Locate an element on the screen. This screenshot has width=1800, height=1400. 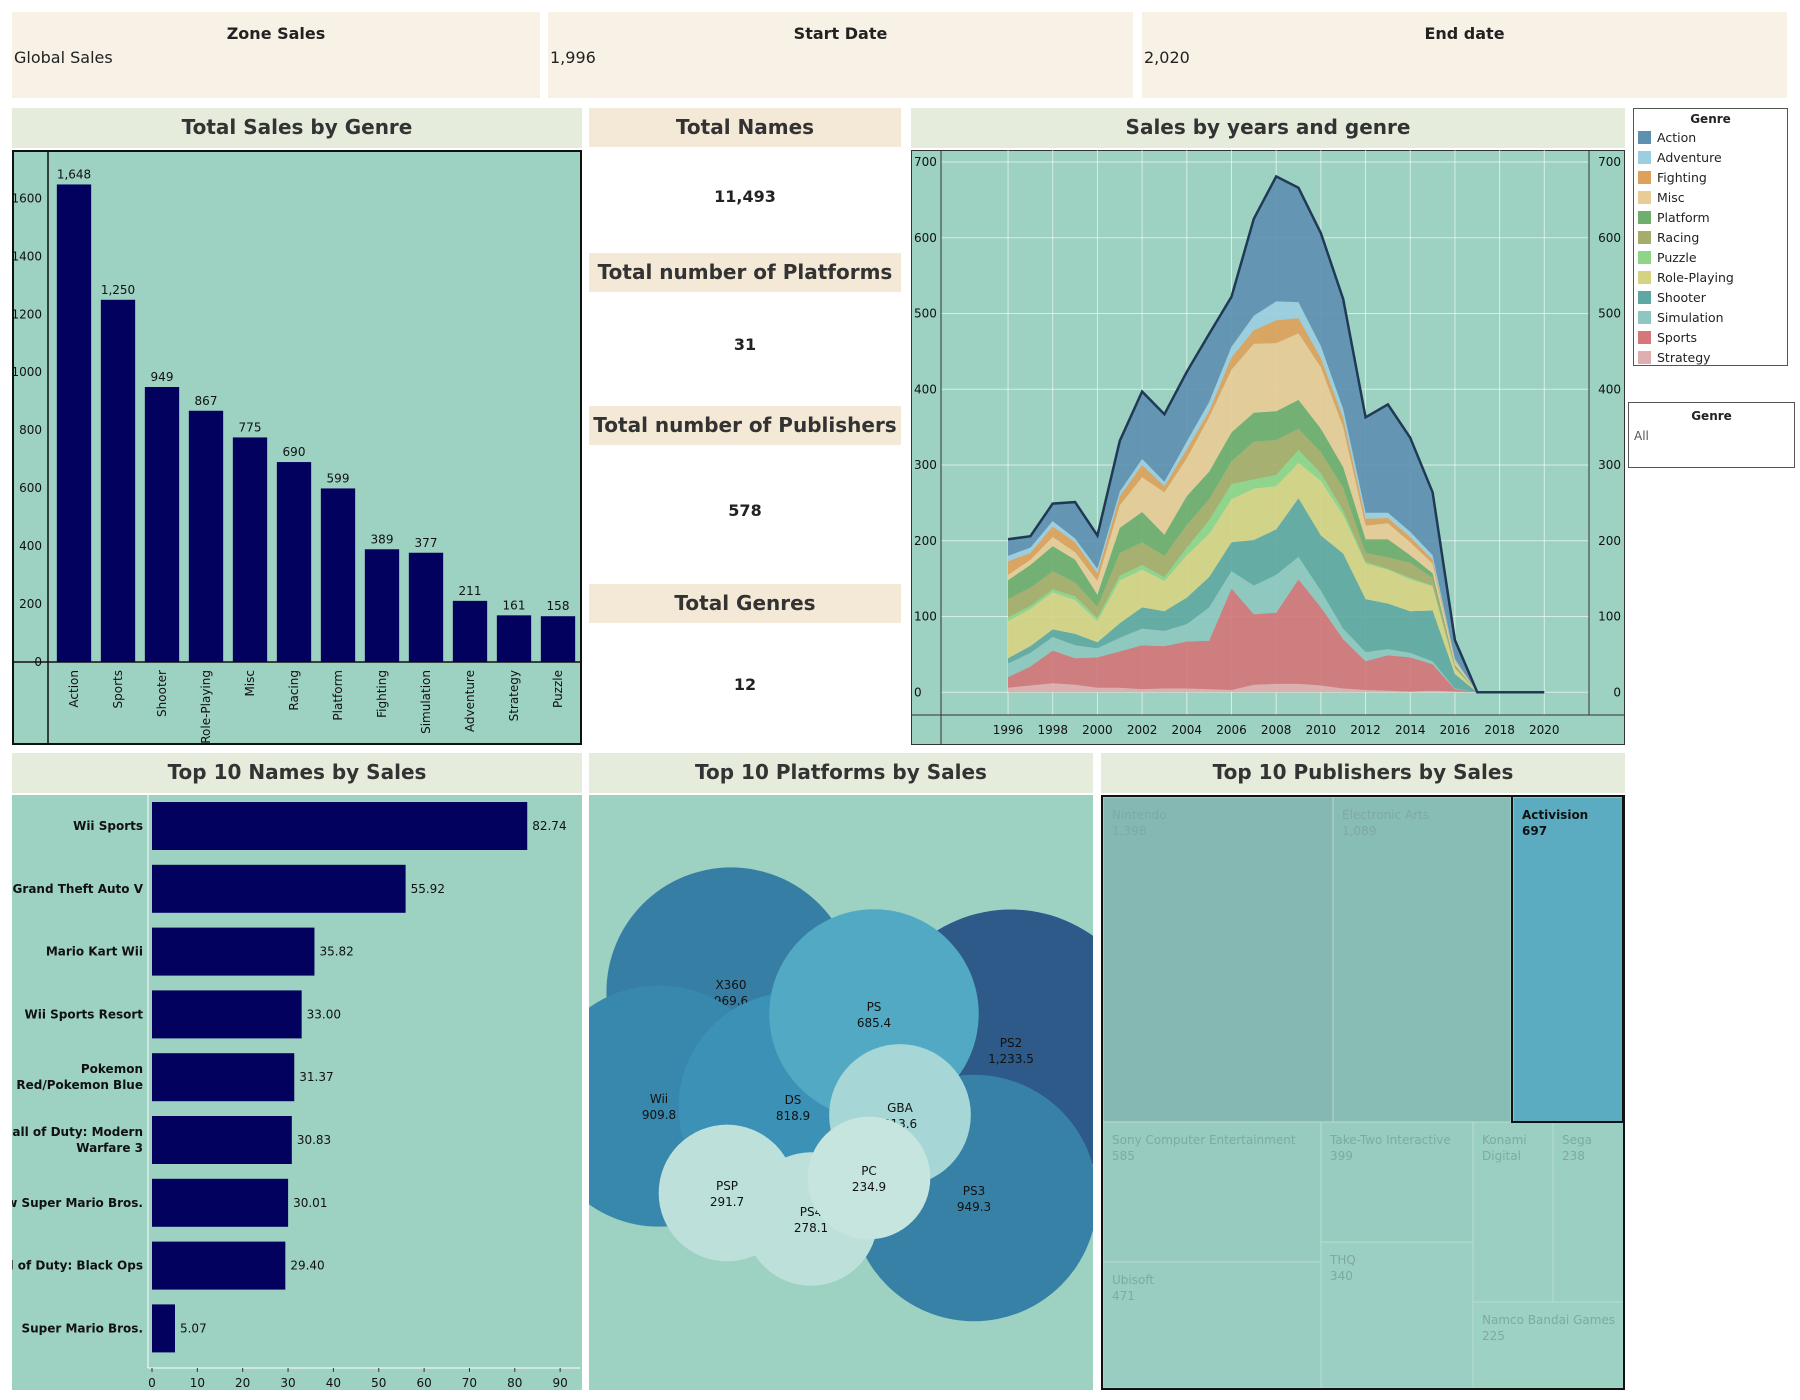
y-tick-label: 200 is located at coordinates (30, 604).